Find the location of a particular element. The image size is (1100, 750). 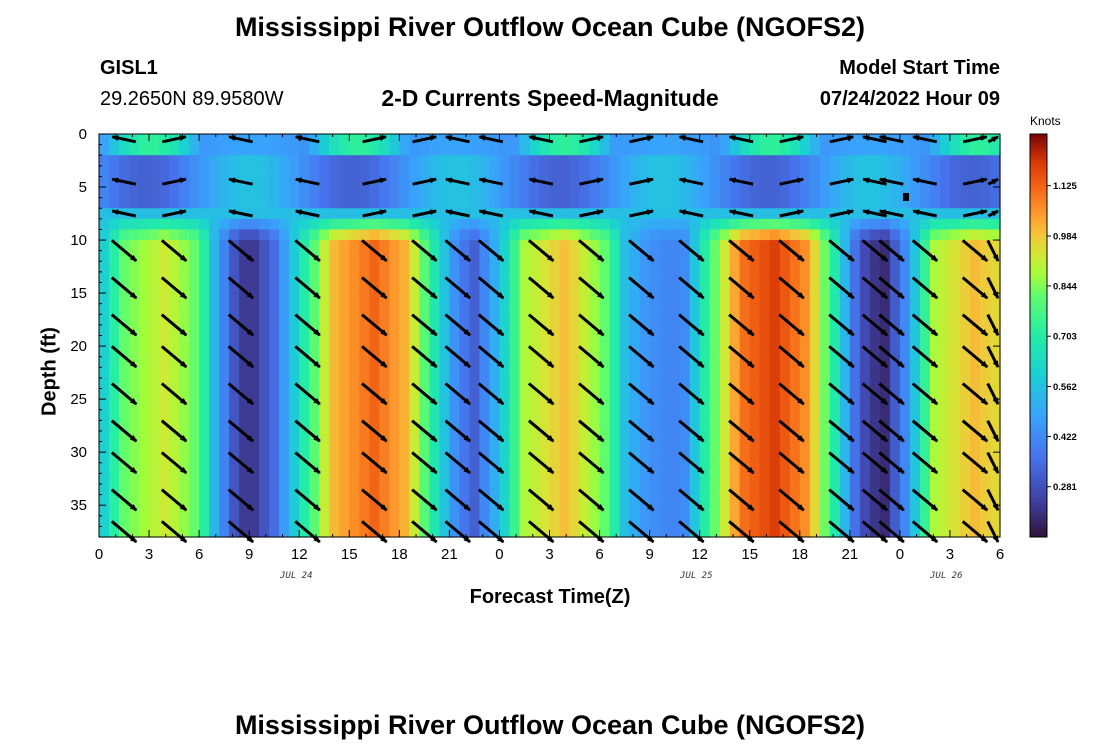

y-tick-label: 30 is located at coordinates (78, 452).